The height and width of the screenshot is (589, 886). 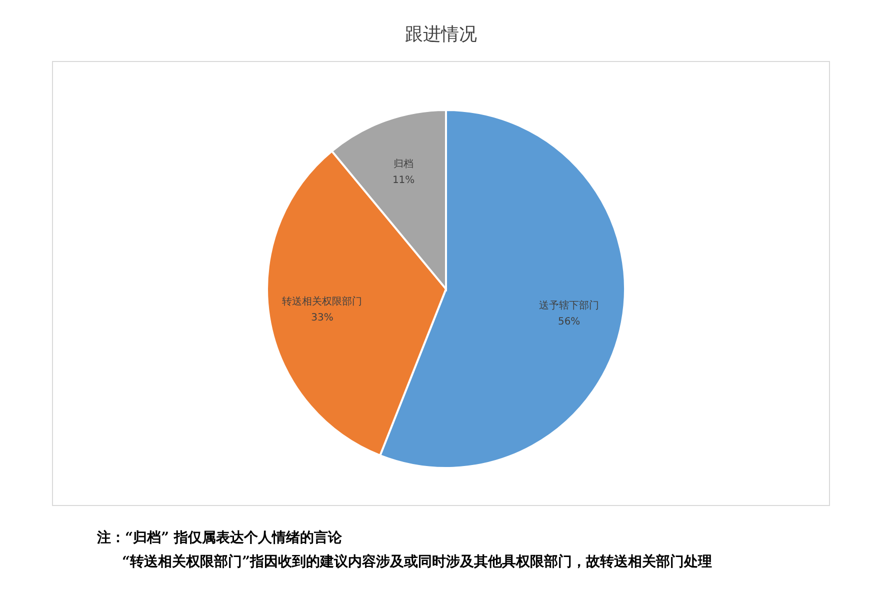 What do you see at coordinates (569, 322) in the screenshot?
I see `data-label: 56%` at bounding box center [569, 322].